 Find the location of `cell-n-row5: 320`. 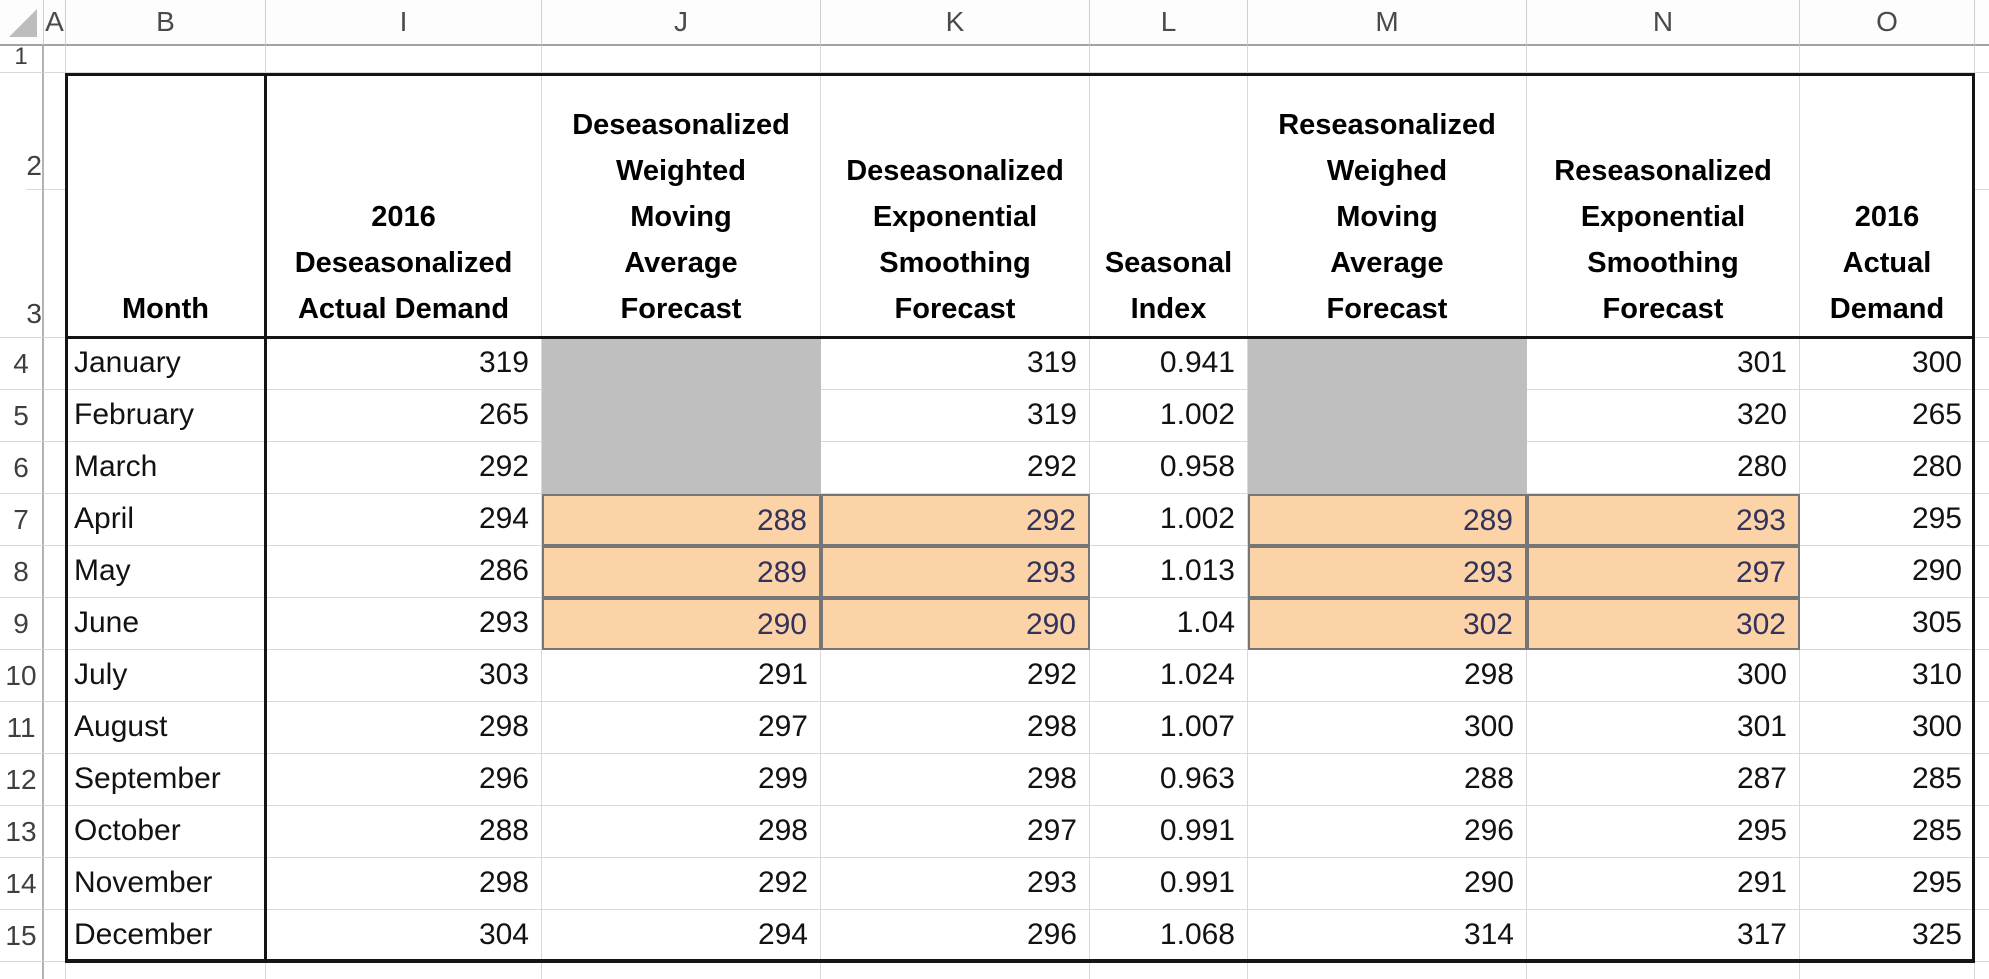

cell-n-row5: 320 is located at coordinates (1663, 416).